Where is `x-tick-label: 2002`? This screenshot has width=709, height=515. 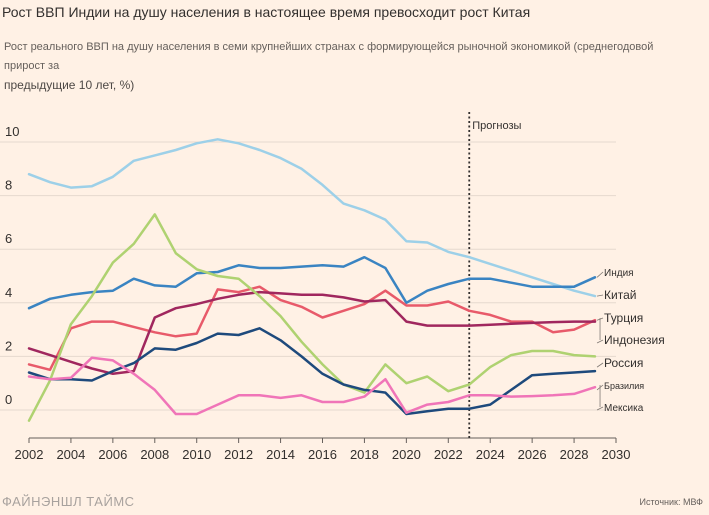 x-tick-label: 2002 is located at coordinates (29, 454).